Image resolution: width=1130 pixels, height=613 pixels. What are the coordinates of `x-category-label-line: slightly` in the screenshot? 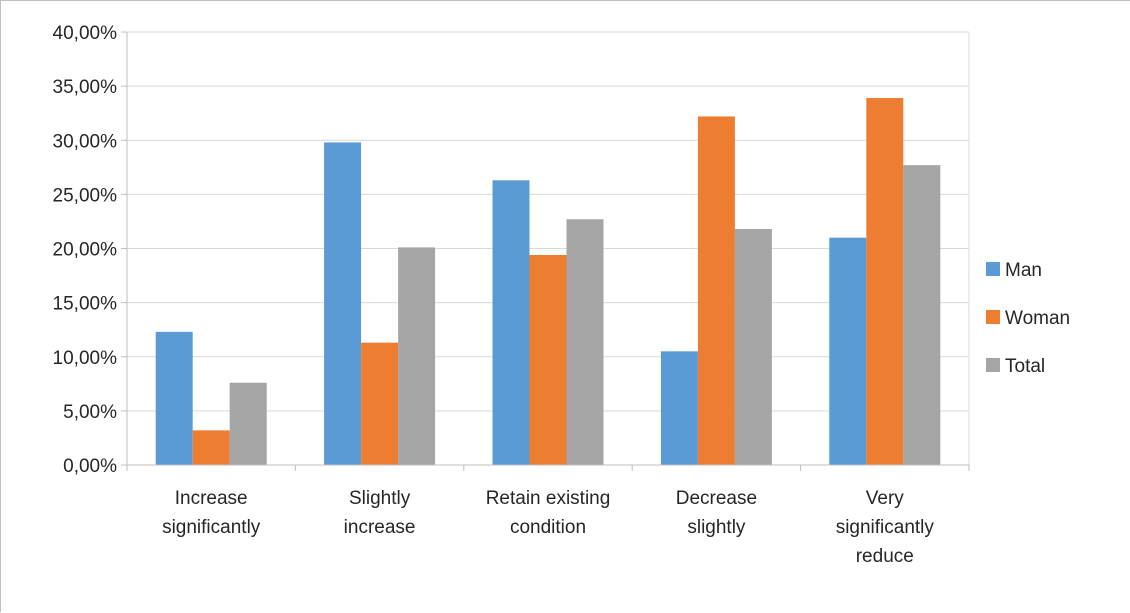 It's located at (716, 527).